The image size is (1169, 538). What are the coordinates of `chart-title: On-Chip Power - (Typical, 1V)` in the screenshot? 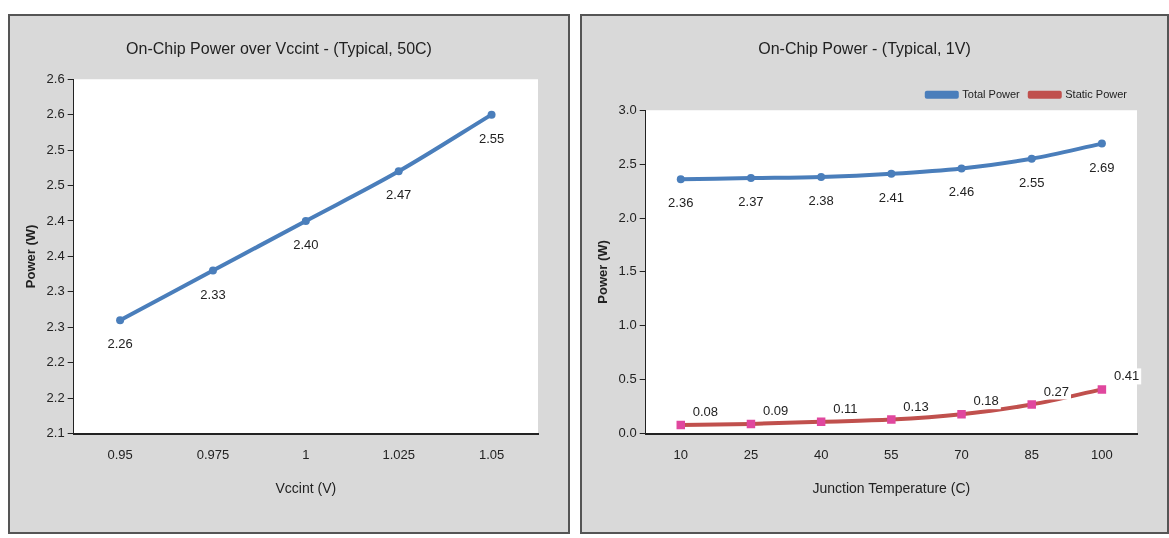 It's located at (864, 49).